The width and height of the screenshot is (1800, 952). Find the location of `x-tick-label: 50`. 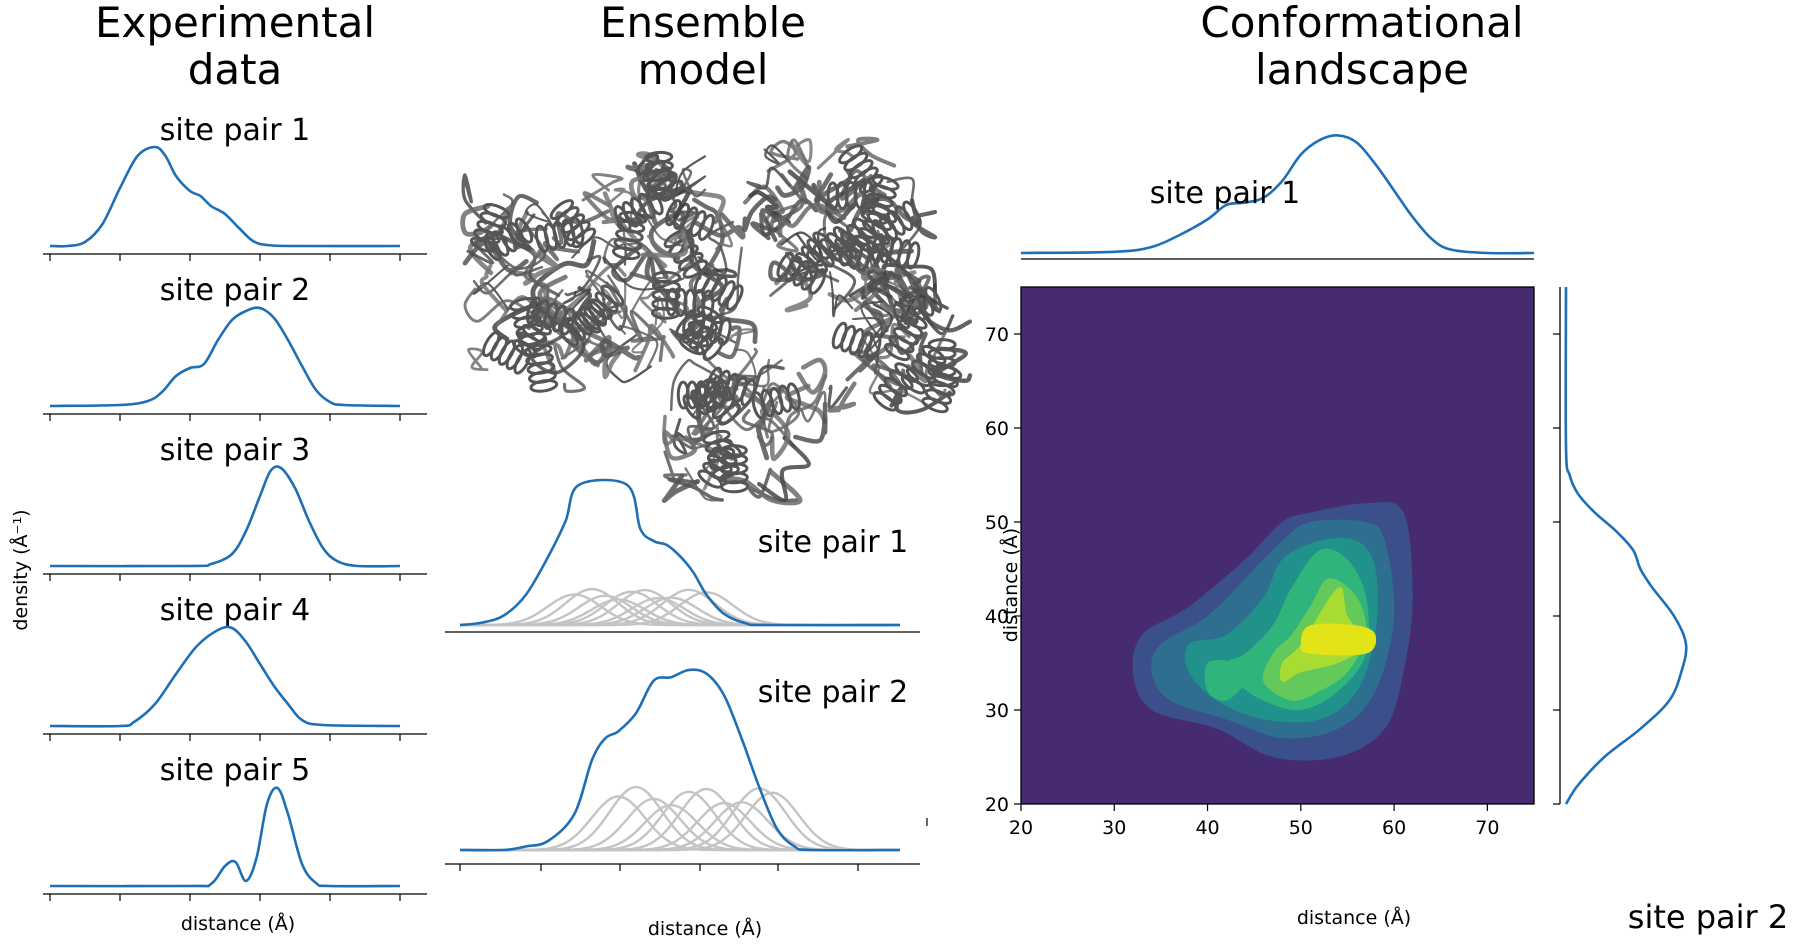

x-tick-label: 50 is located at coordinates (1301, 828).